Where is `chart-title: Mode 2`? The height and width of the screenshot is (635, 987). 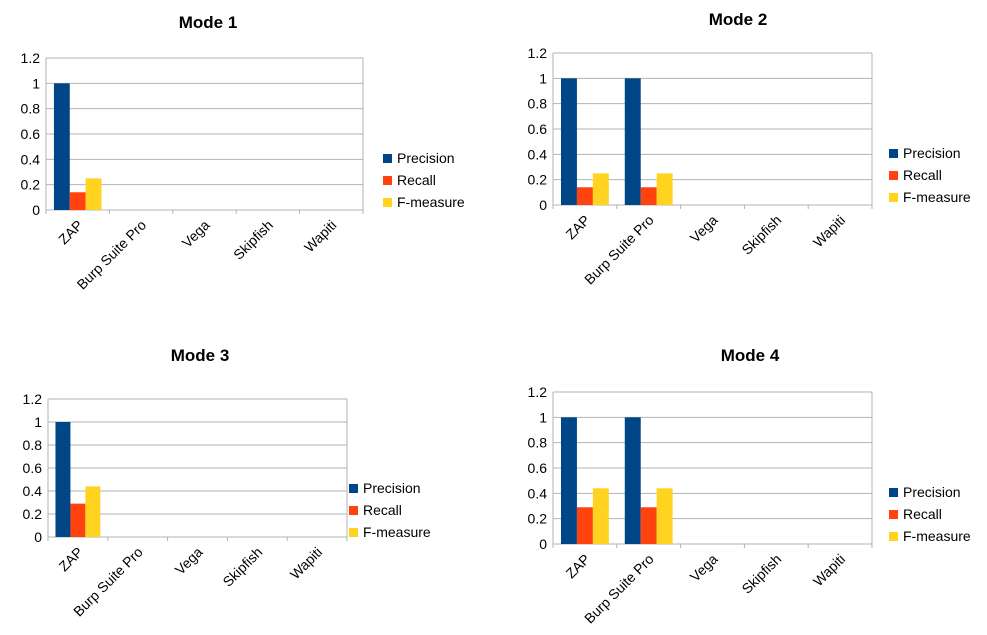 chart-title: Mode 2 is located at coordinates (738, 19).